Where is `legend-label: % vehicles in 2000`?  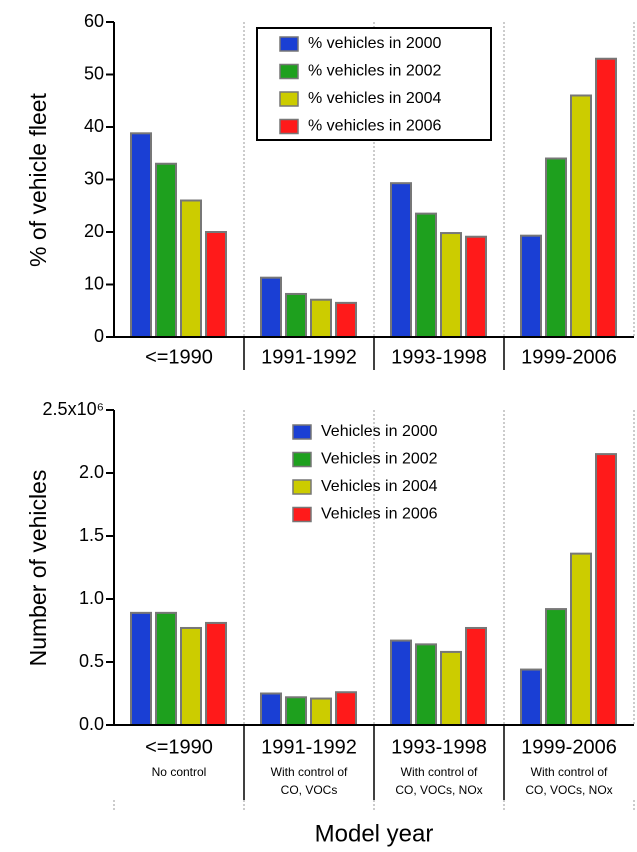
legend-label: % vehicles in 2000 is located at coordinates (375, 43).